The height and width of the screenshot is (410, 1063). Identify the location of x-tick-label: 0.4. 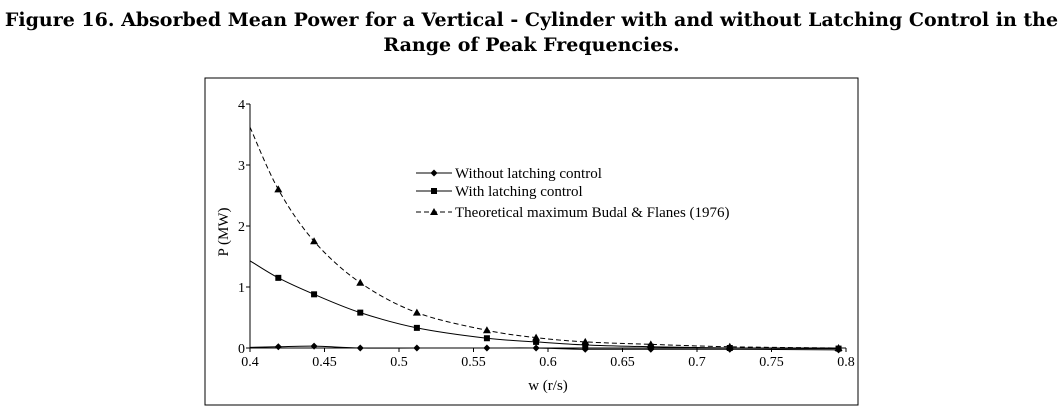
(250, 362).